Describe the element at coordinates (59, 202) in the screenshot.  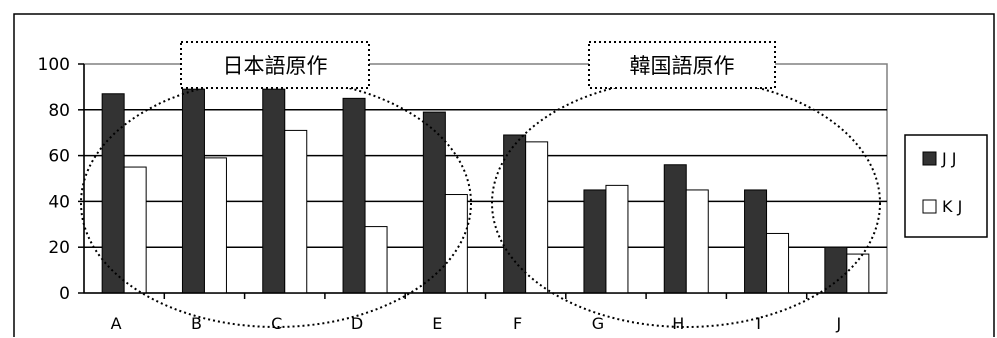
I see `y-tick-label: 40` at that location.